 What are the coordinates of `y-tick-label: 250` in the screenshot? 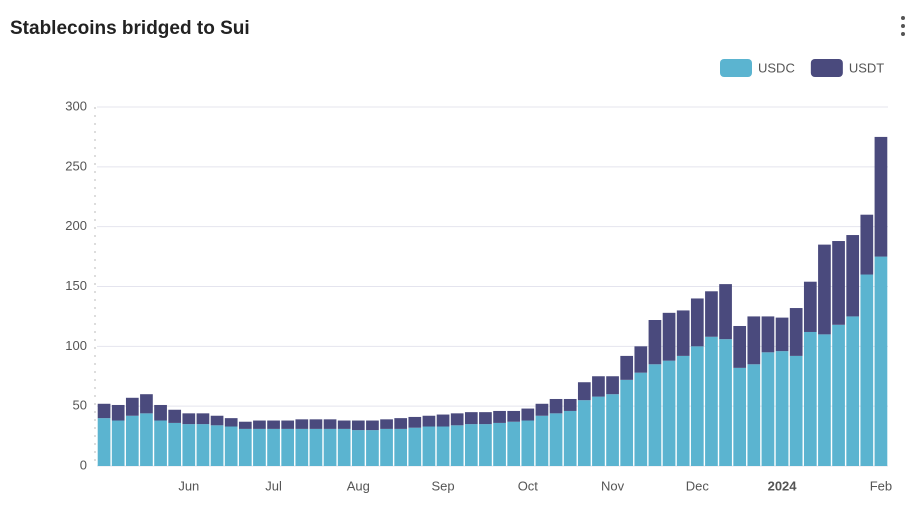 It's located at (76, 165).